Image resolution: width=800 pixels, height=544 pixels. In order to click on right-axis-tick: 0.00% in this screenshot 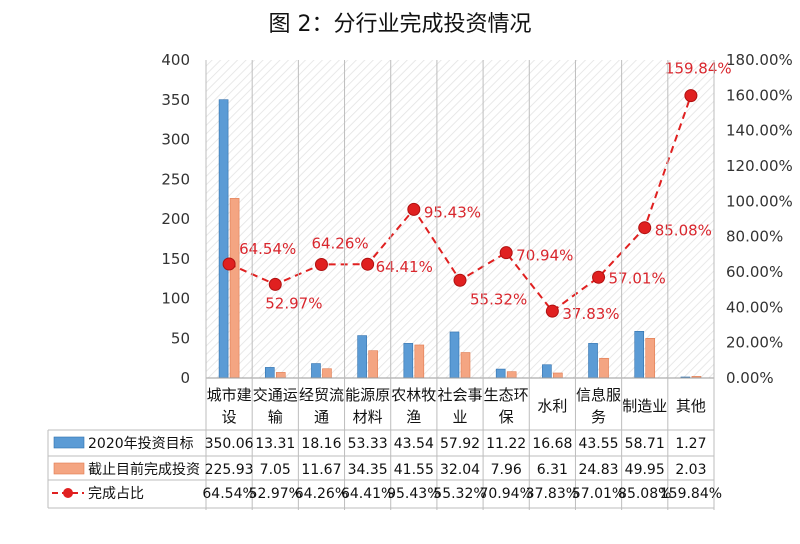, I will do `click(750, 378)`.